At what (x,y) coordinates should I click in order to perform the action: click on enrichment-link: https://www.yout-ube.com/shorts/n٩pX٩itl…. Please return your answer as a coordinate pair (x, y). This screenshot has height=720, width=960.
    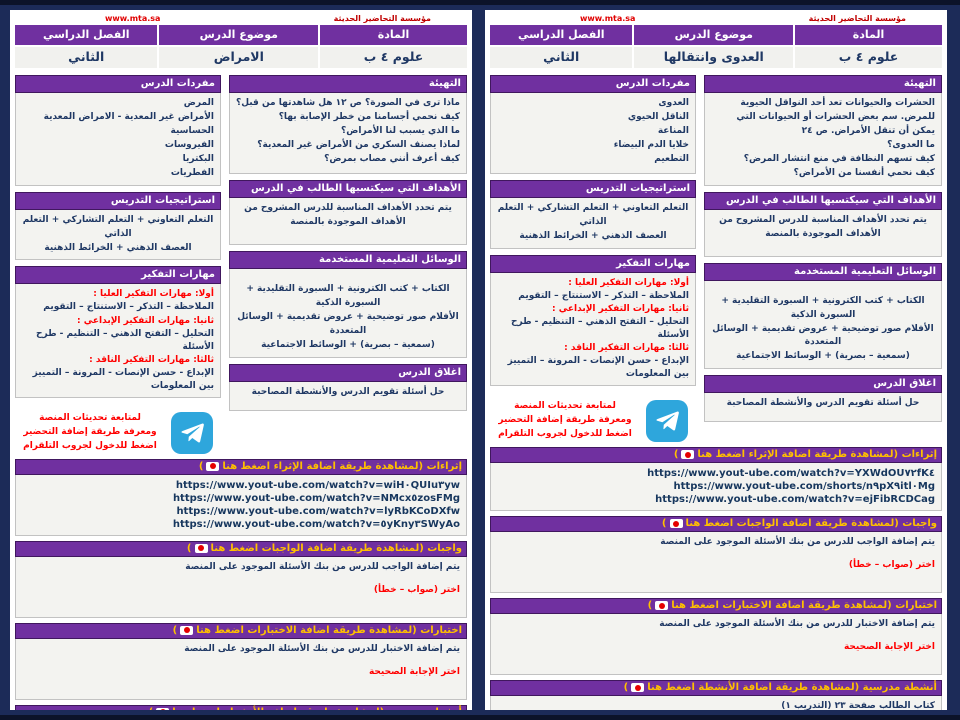
    Looking at the image, I should click on (804, 487).